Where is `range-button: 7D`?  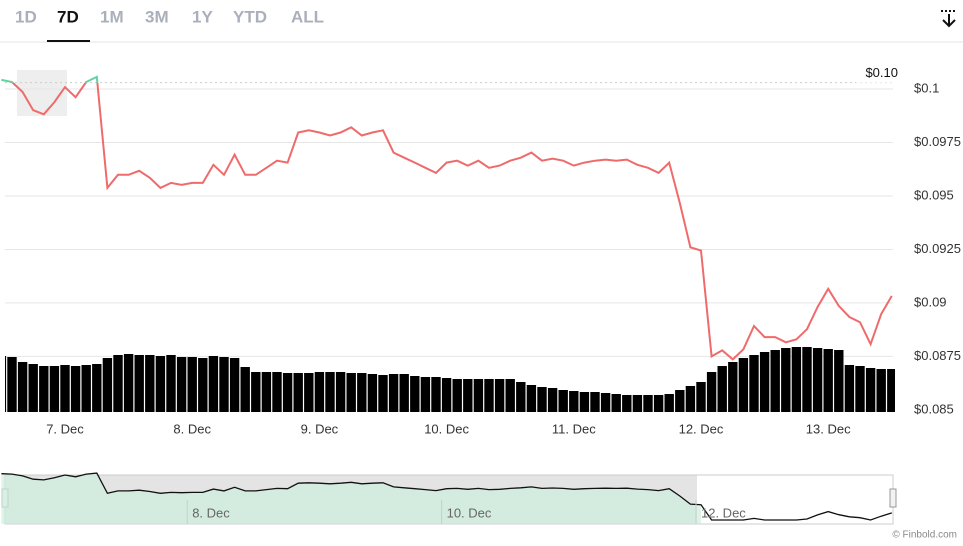
range-button: 7D is located at coordinates (68, 16).